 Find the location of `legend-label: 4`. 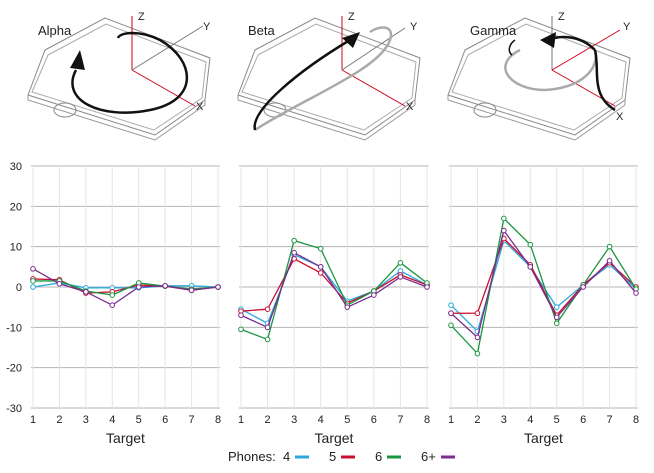

legend-label: 4 is located at coordinates (286, 456).